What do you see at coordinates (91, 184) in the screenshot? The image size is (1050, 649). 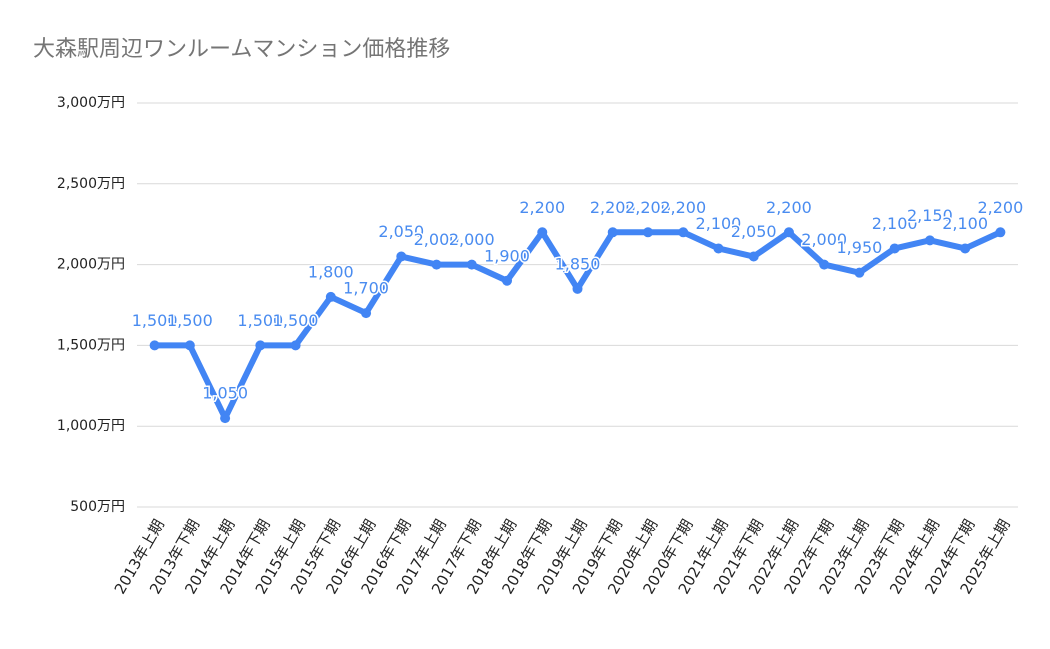 I see `y-tick-label: 2,500万円` at bounding box center [91, 184].